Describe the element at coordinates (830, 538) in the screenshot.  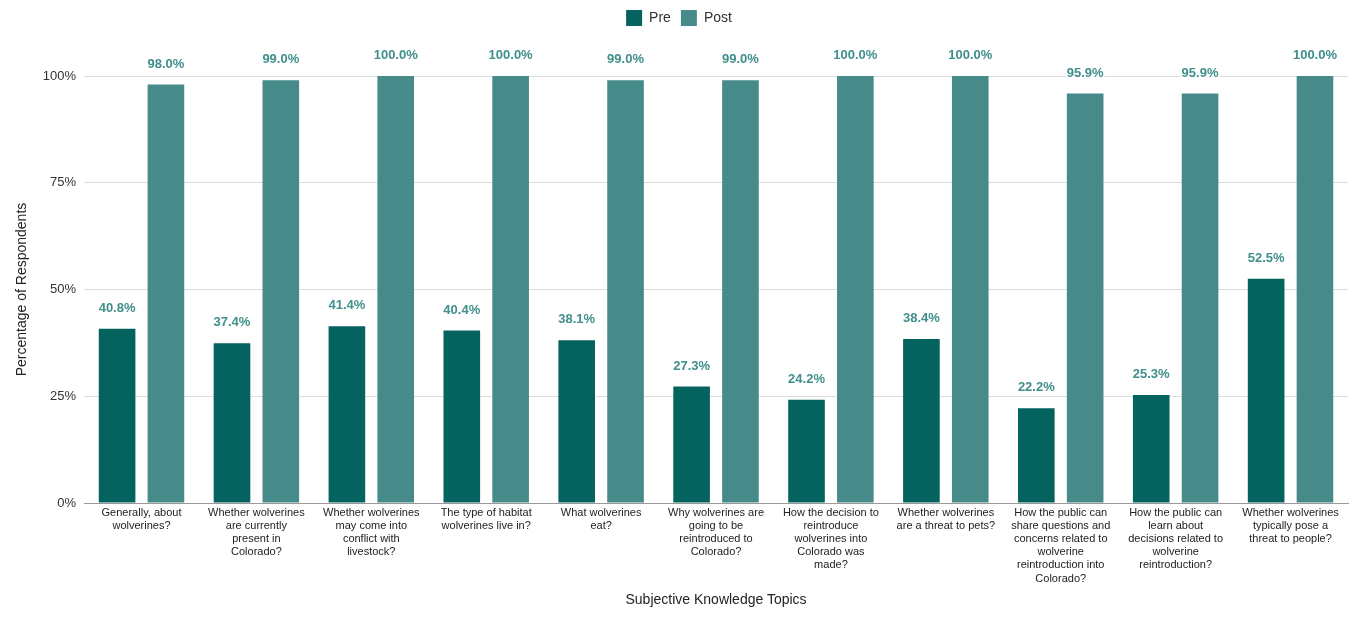
I see `x-tick-label: How the decision to reintroduce wolverines into Colorado was made?` at that location.